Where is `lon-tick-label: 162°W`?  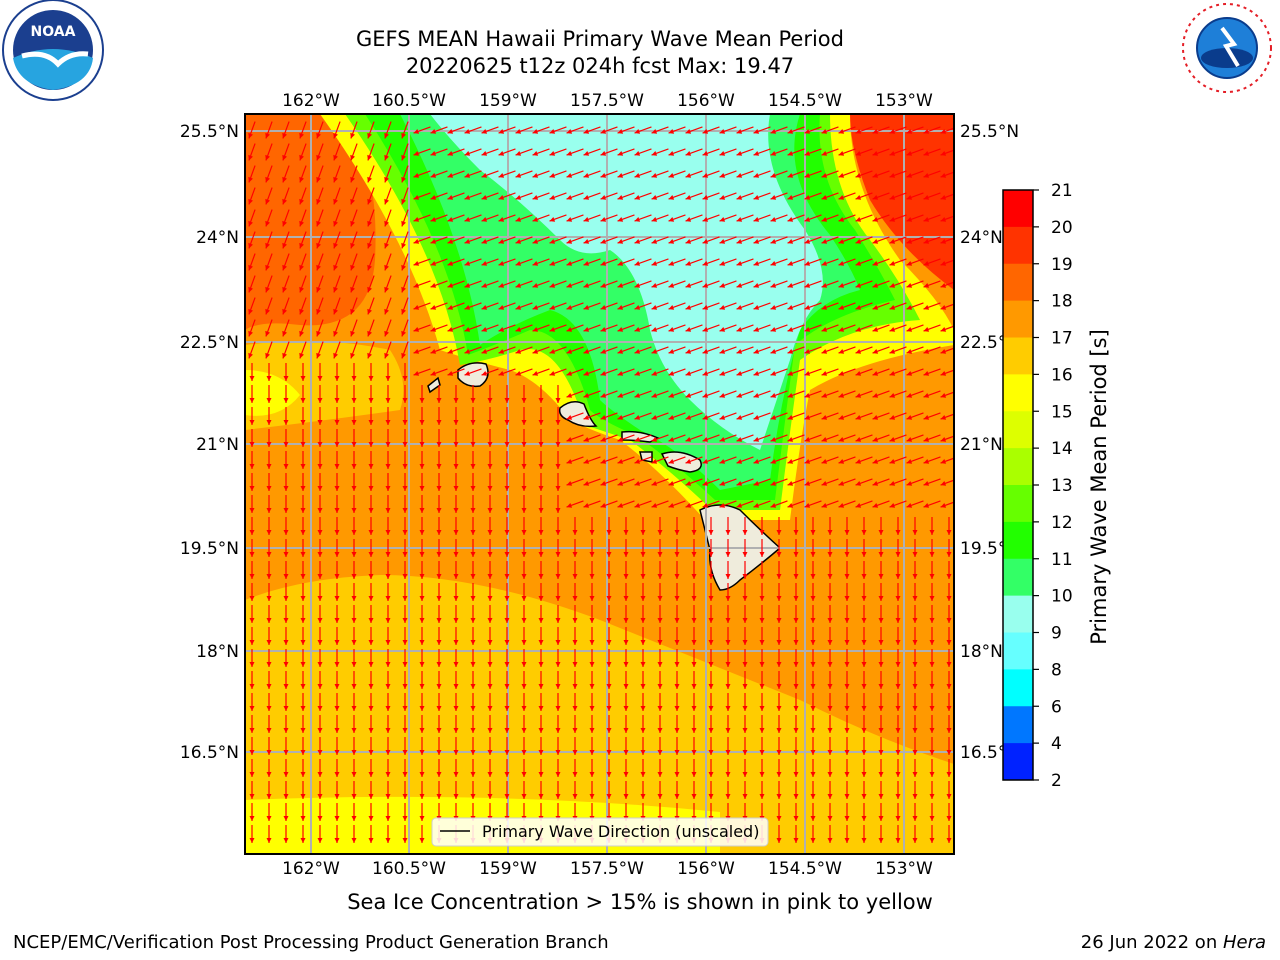 lon-tick-label: 162°W is located at coordinates (311, 869).